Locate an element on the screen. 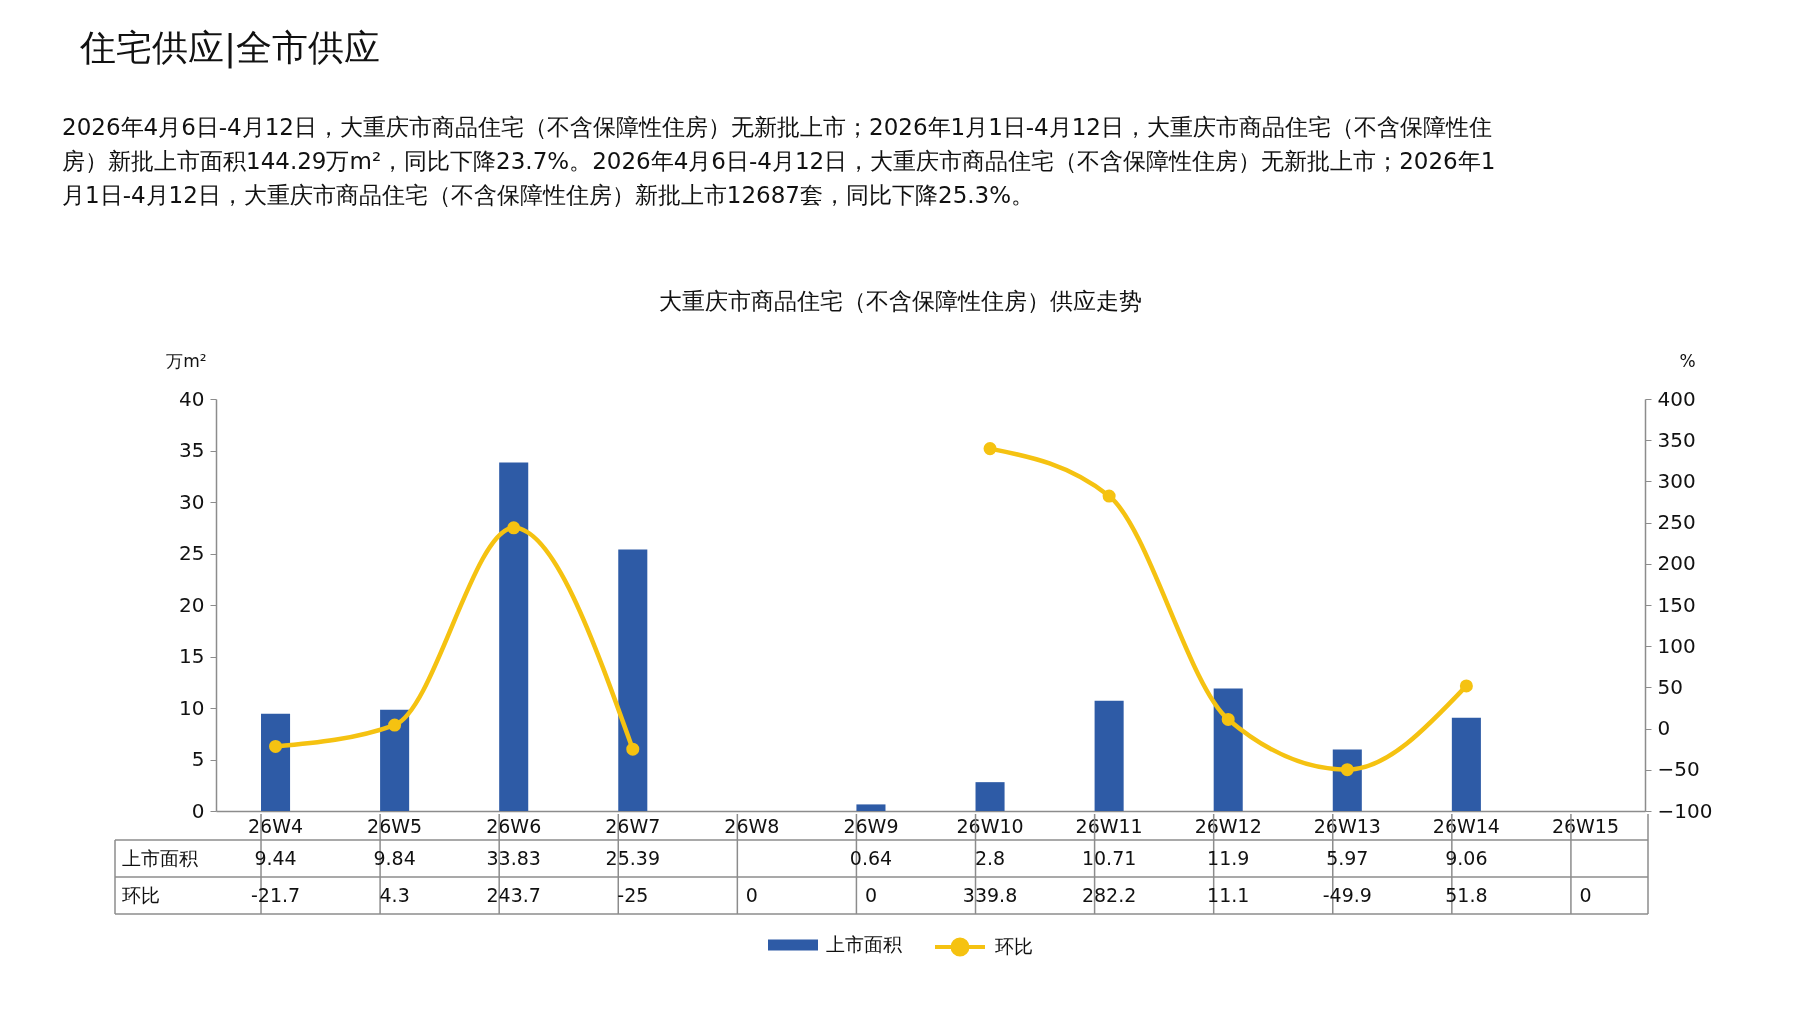 Image resolution: width=1797 pixels, height=1010 pixels. y-tick-label: 25 is located at coordinates (192, 553).